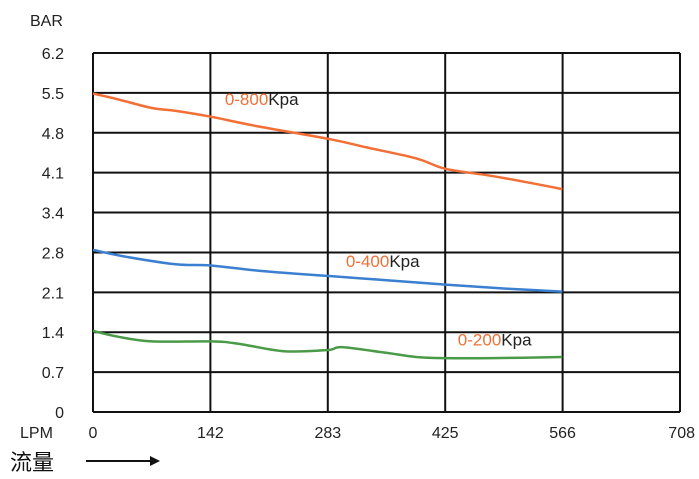 The height and width of the screenshot is (479, 699). I want to click on flow-caption: 流量, so click(32, 462).